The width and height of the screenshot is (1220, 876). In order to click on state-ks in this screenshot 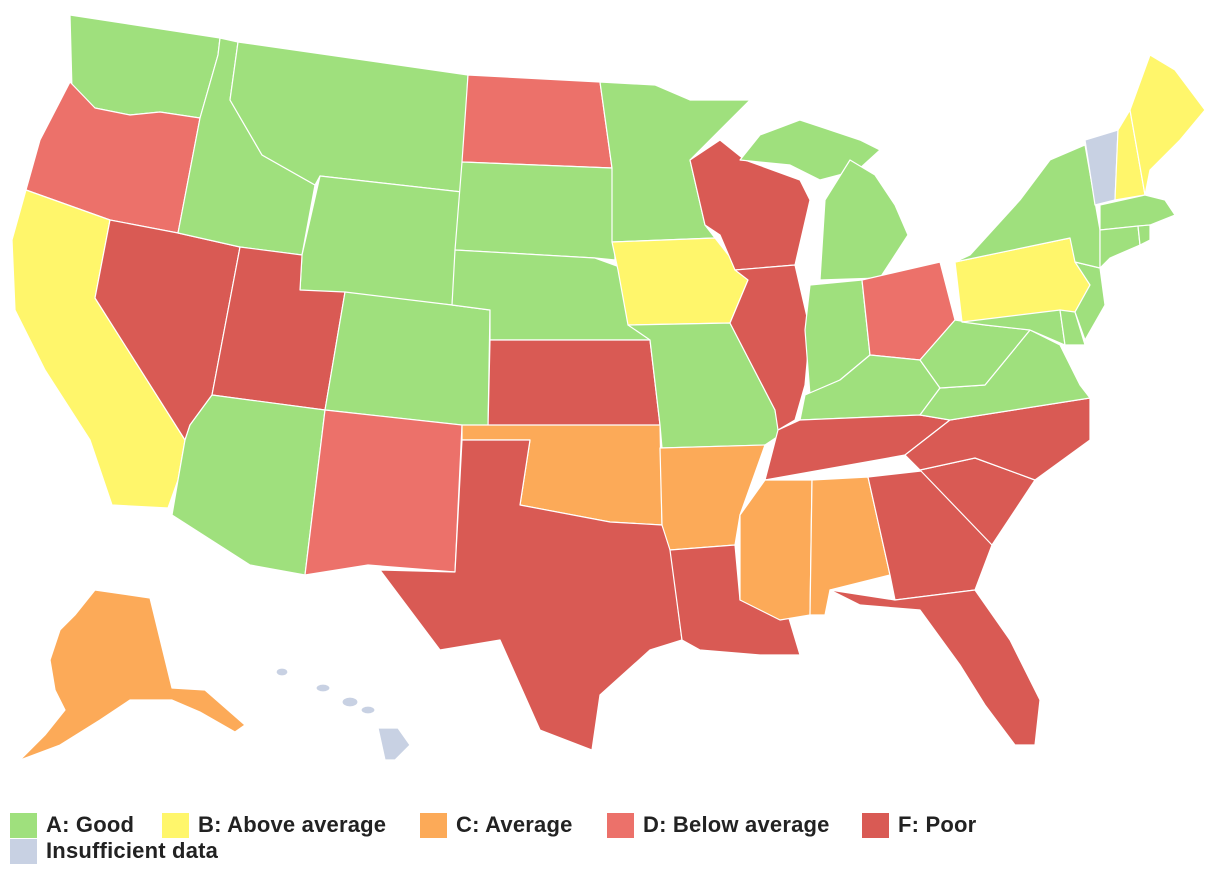, I will do `click(574, 384)`.